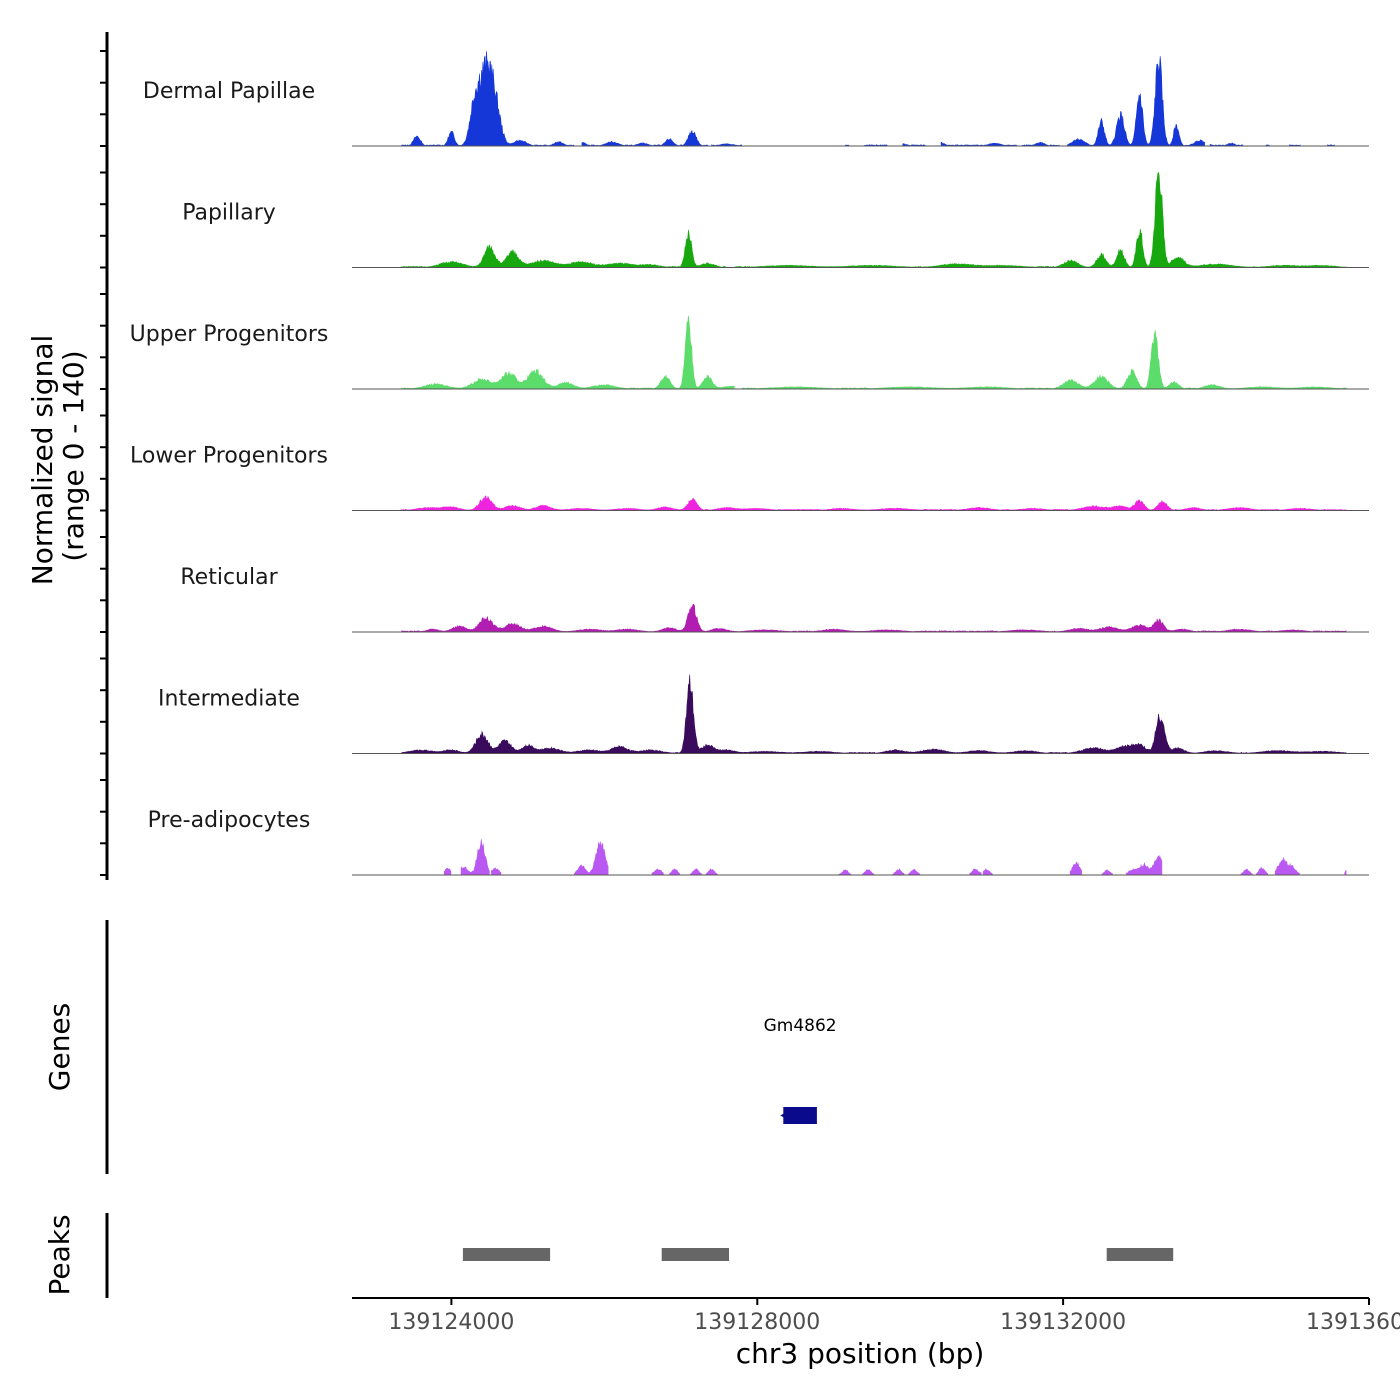 The height and width of the screenshot is (1400, 1400). Describe the element at coordinates (860, 1353) in the screenshot. I see `x-axis-title: chr3 position (bp)` at that location.